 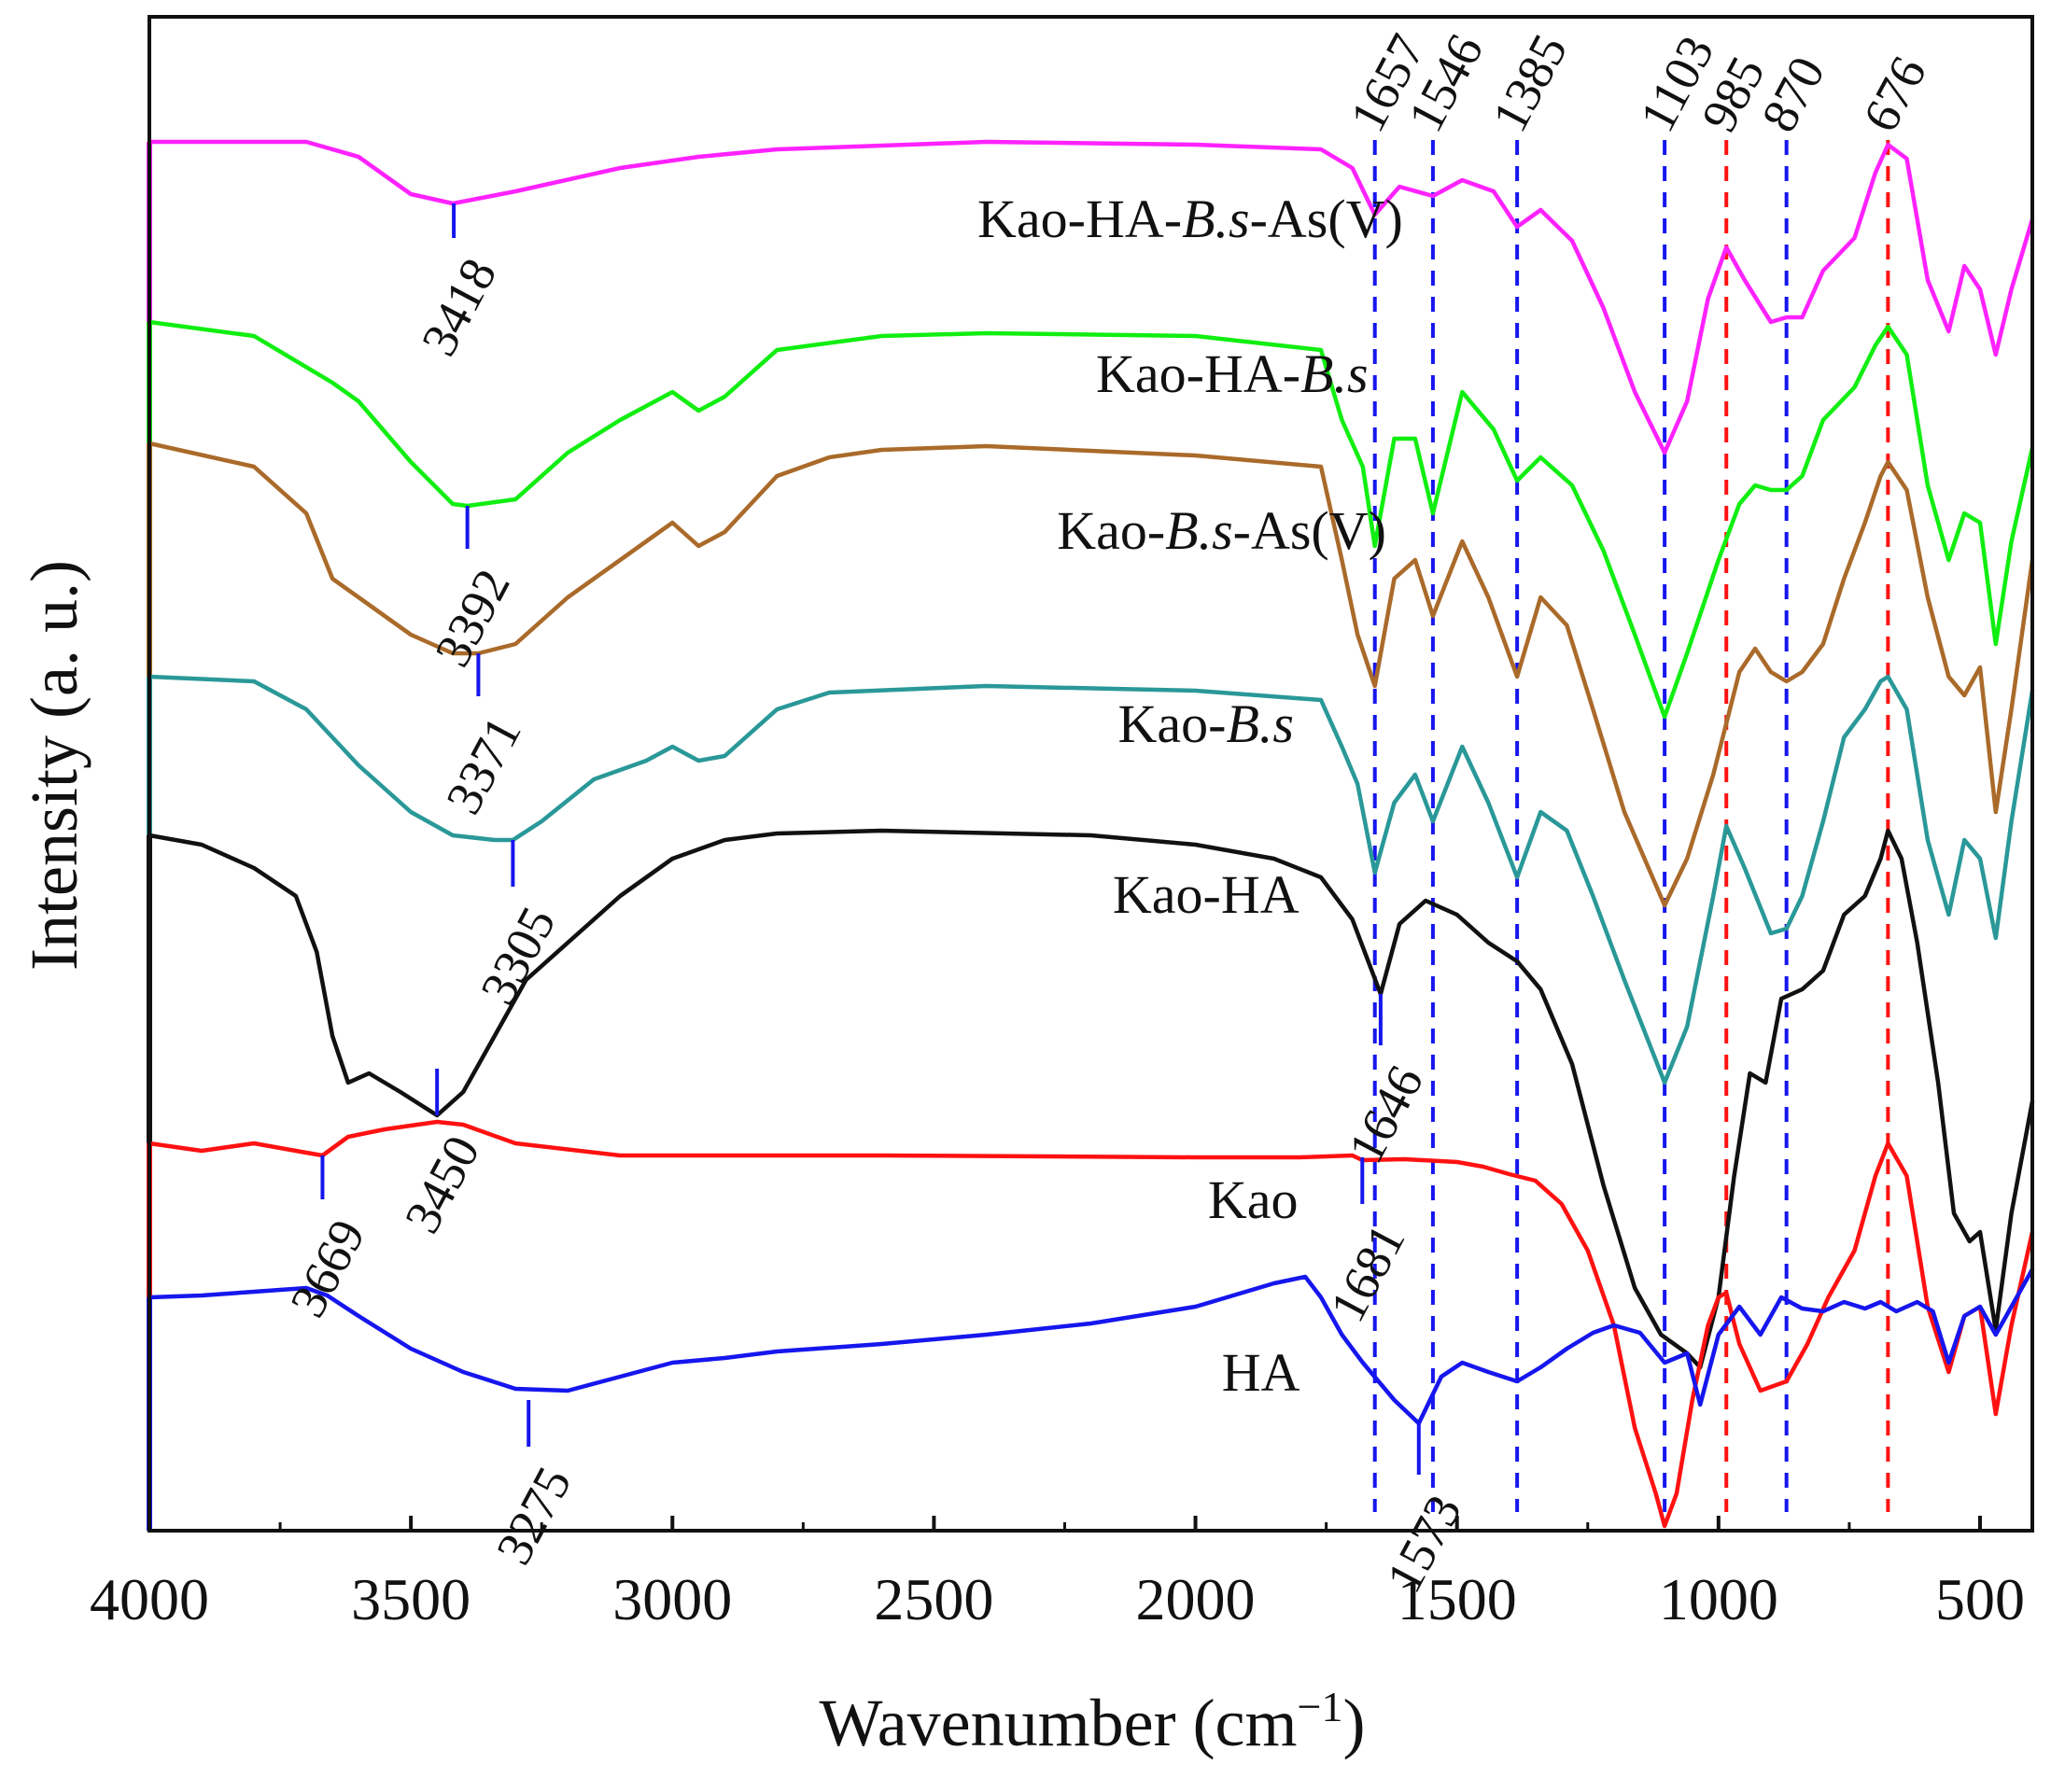 I want to click on series-label-3: Kao-B.s-As(V), so click(x=1221, y=530).